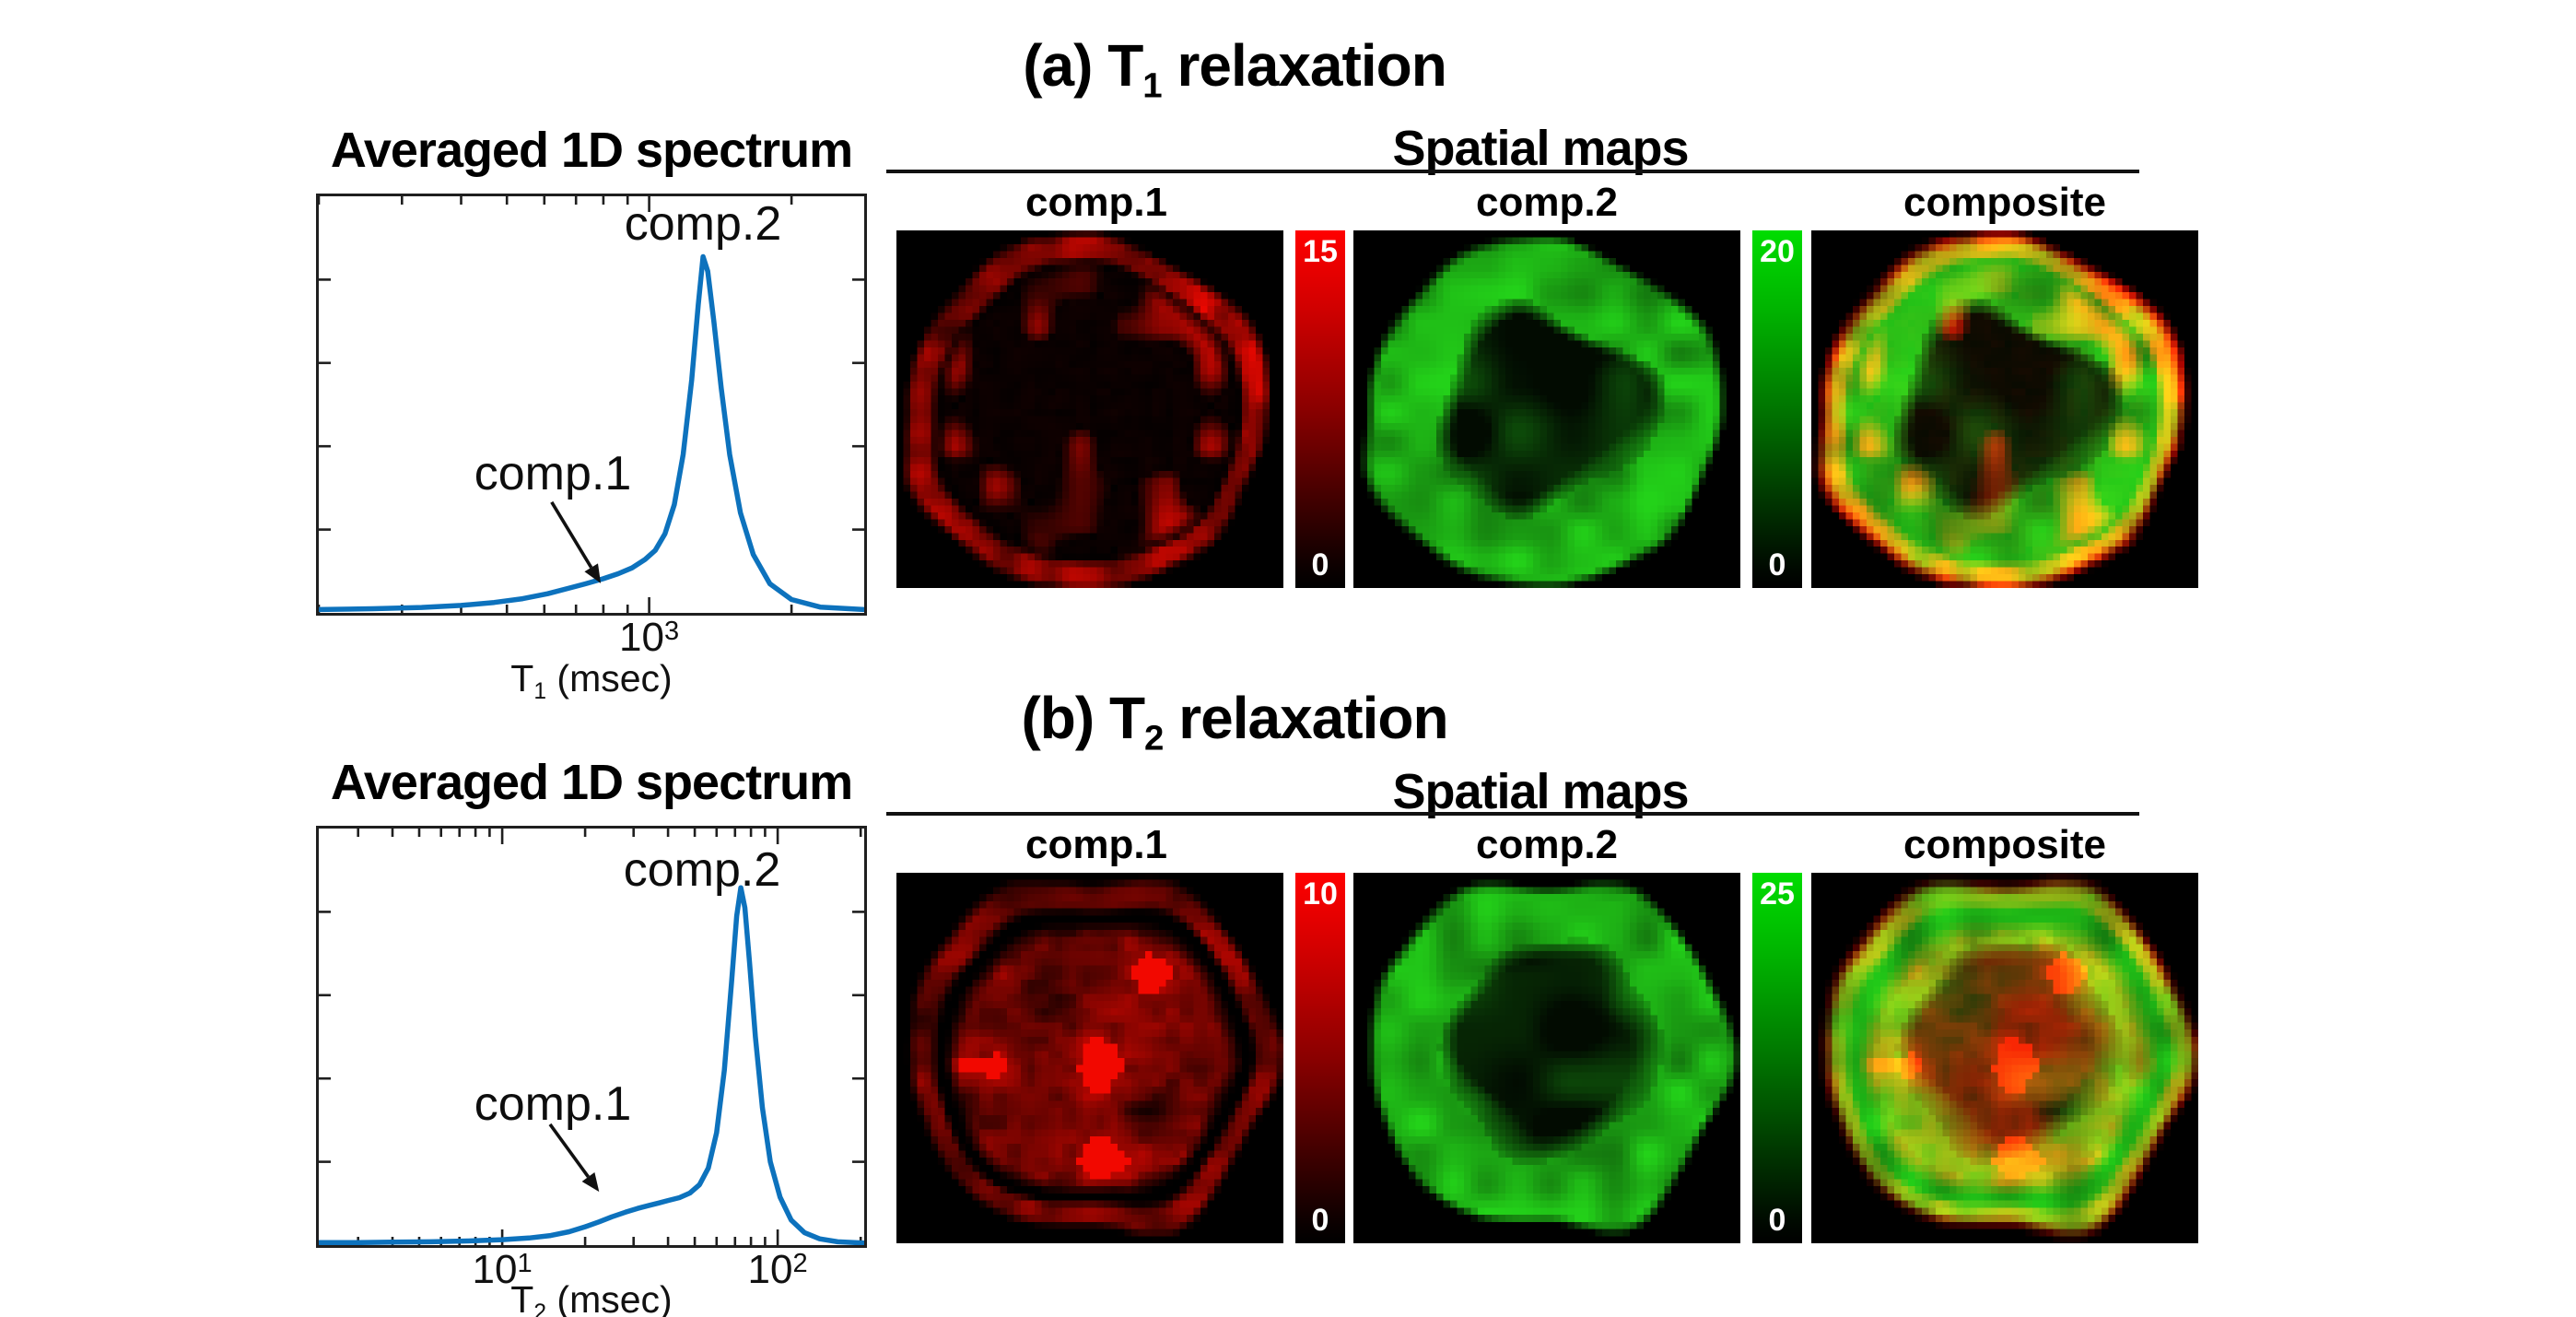 The image size is (2576, 1317). What do you see at coordinates (2005, 845) in the screenshot?
I see `map-column-label-composite-b: composite` at bounding box center [2005, 845].